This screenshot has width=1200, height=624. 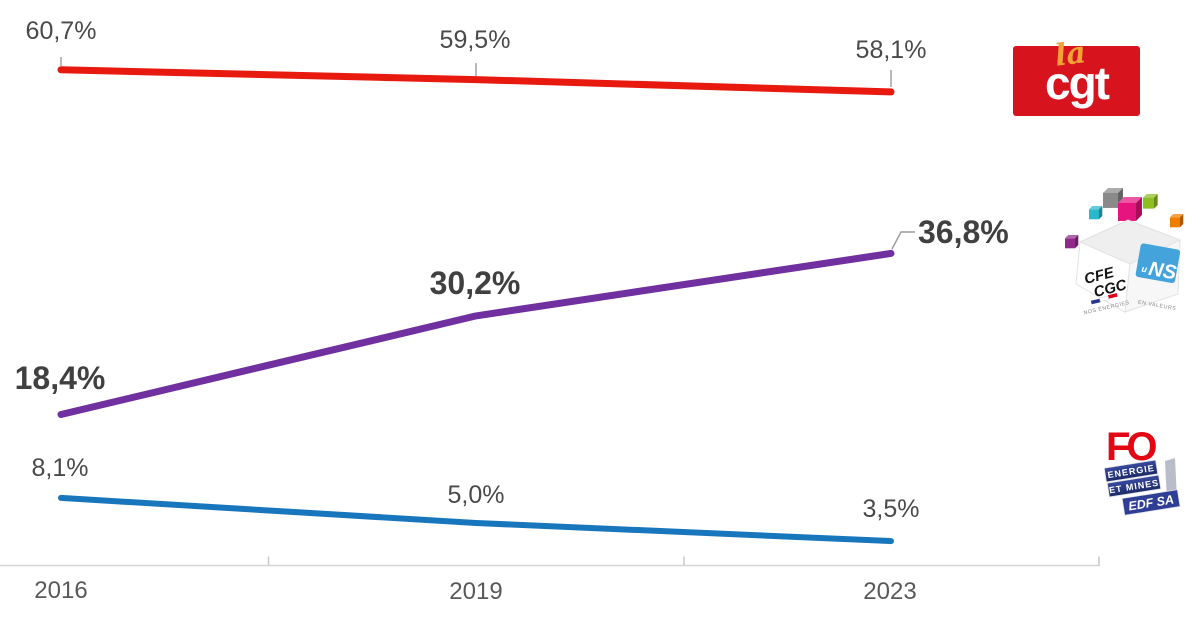 What do you see at coordinates (60, 468) in the screenshot?
I see `data-label-fo-2016: 8,1%` at bounding box center [60, 468].